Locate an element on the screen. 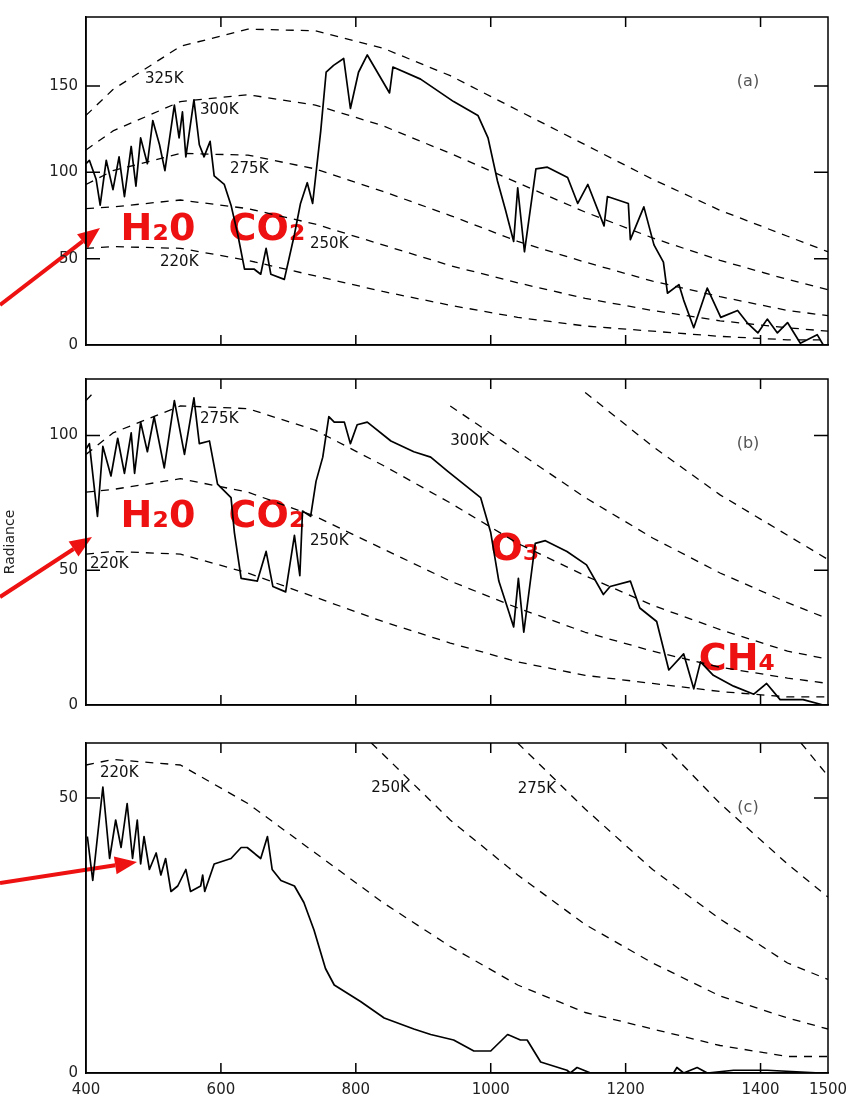 This screenshot has height=1115, width=856. text: (c) is located at coordinates (748, 807).